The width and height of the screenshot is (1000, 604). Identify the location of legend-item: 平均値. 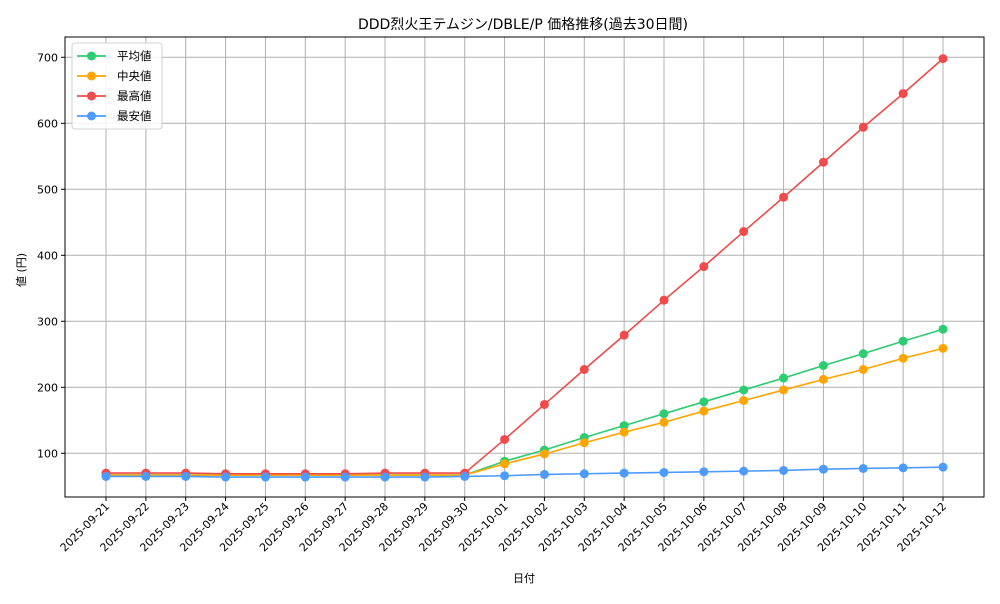
(114, 56).